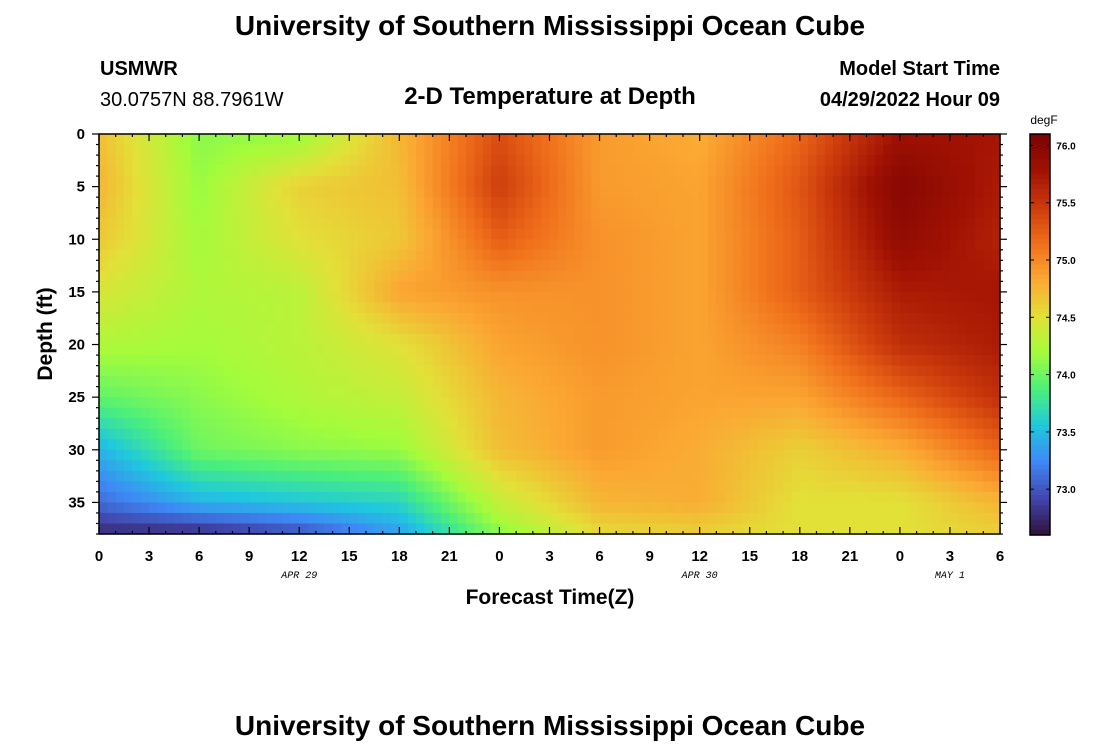 The width and height of the screenshot is (1100, 750). Describe the element at coordinates (249, 556) in the screenshot. I see `x-tick-label: 9` at that location.